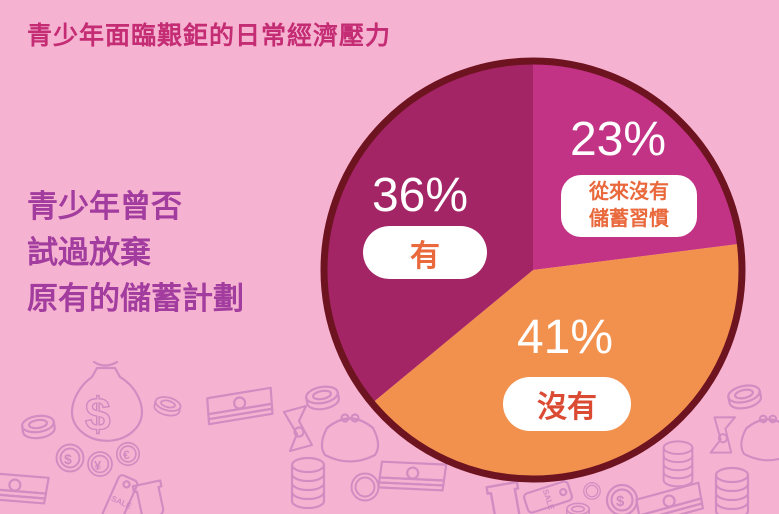 The image size is (779, 514). Describe the element at coordinates (98, 465) in the screenshot. I see `coin-yen-symbol: ¥` at that location.